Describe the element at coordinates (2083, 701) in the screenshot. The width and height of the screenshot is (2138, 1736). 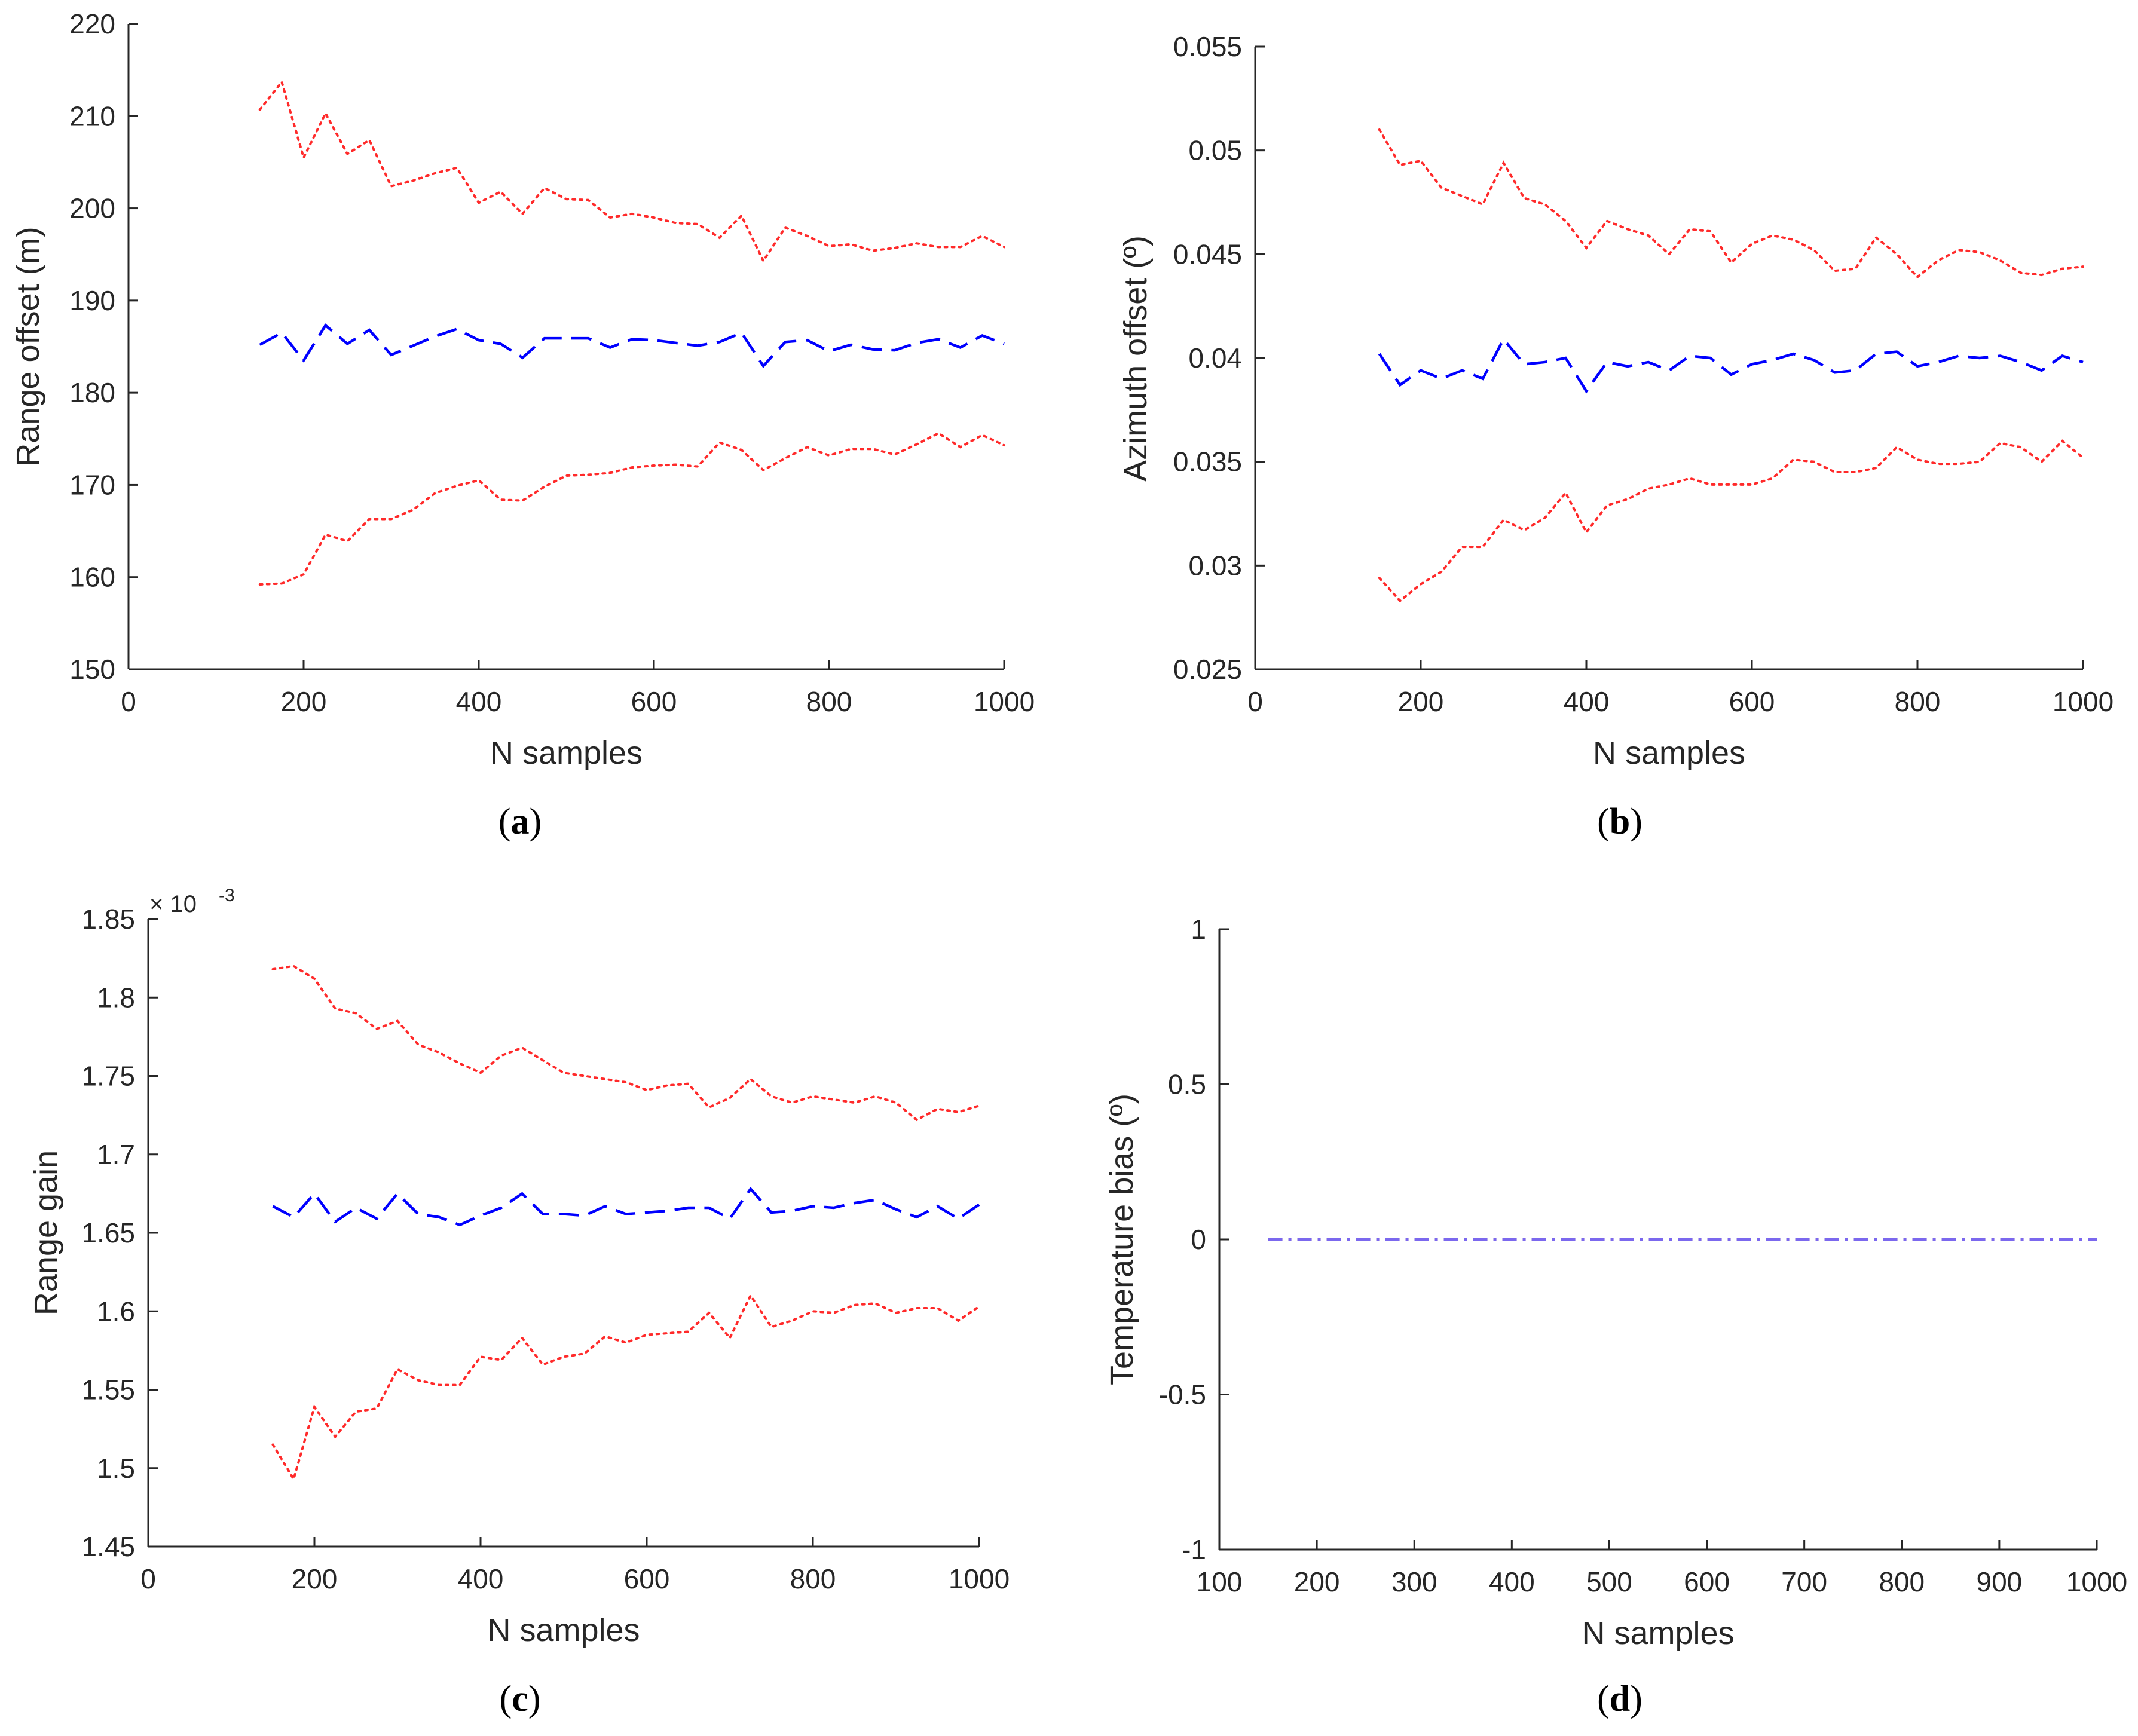
I see `x-tick-label-b: 1000` at that location.